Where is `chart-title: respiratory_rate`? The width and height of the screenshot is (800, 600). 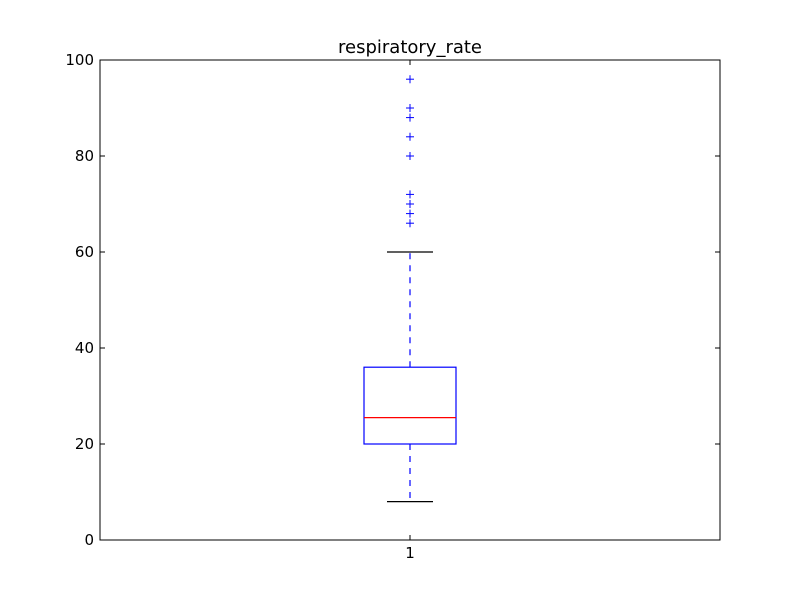
chart-title: respiratory_rate is located at coordinates (410, 47).